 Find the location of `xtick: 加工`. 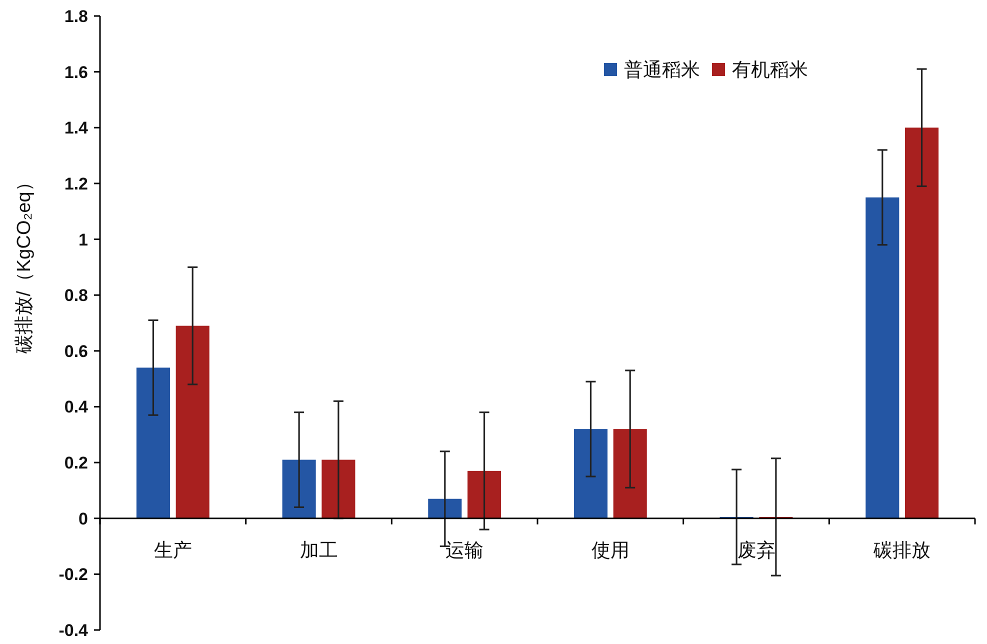

xtick: 加工 is located at coordinates (319, 551).